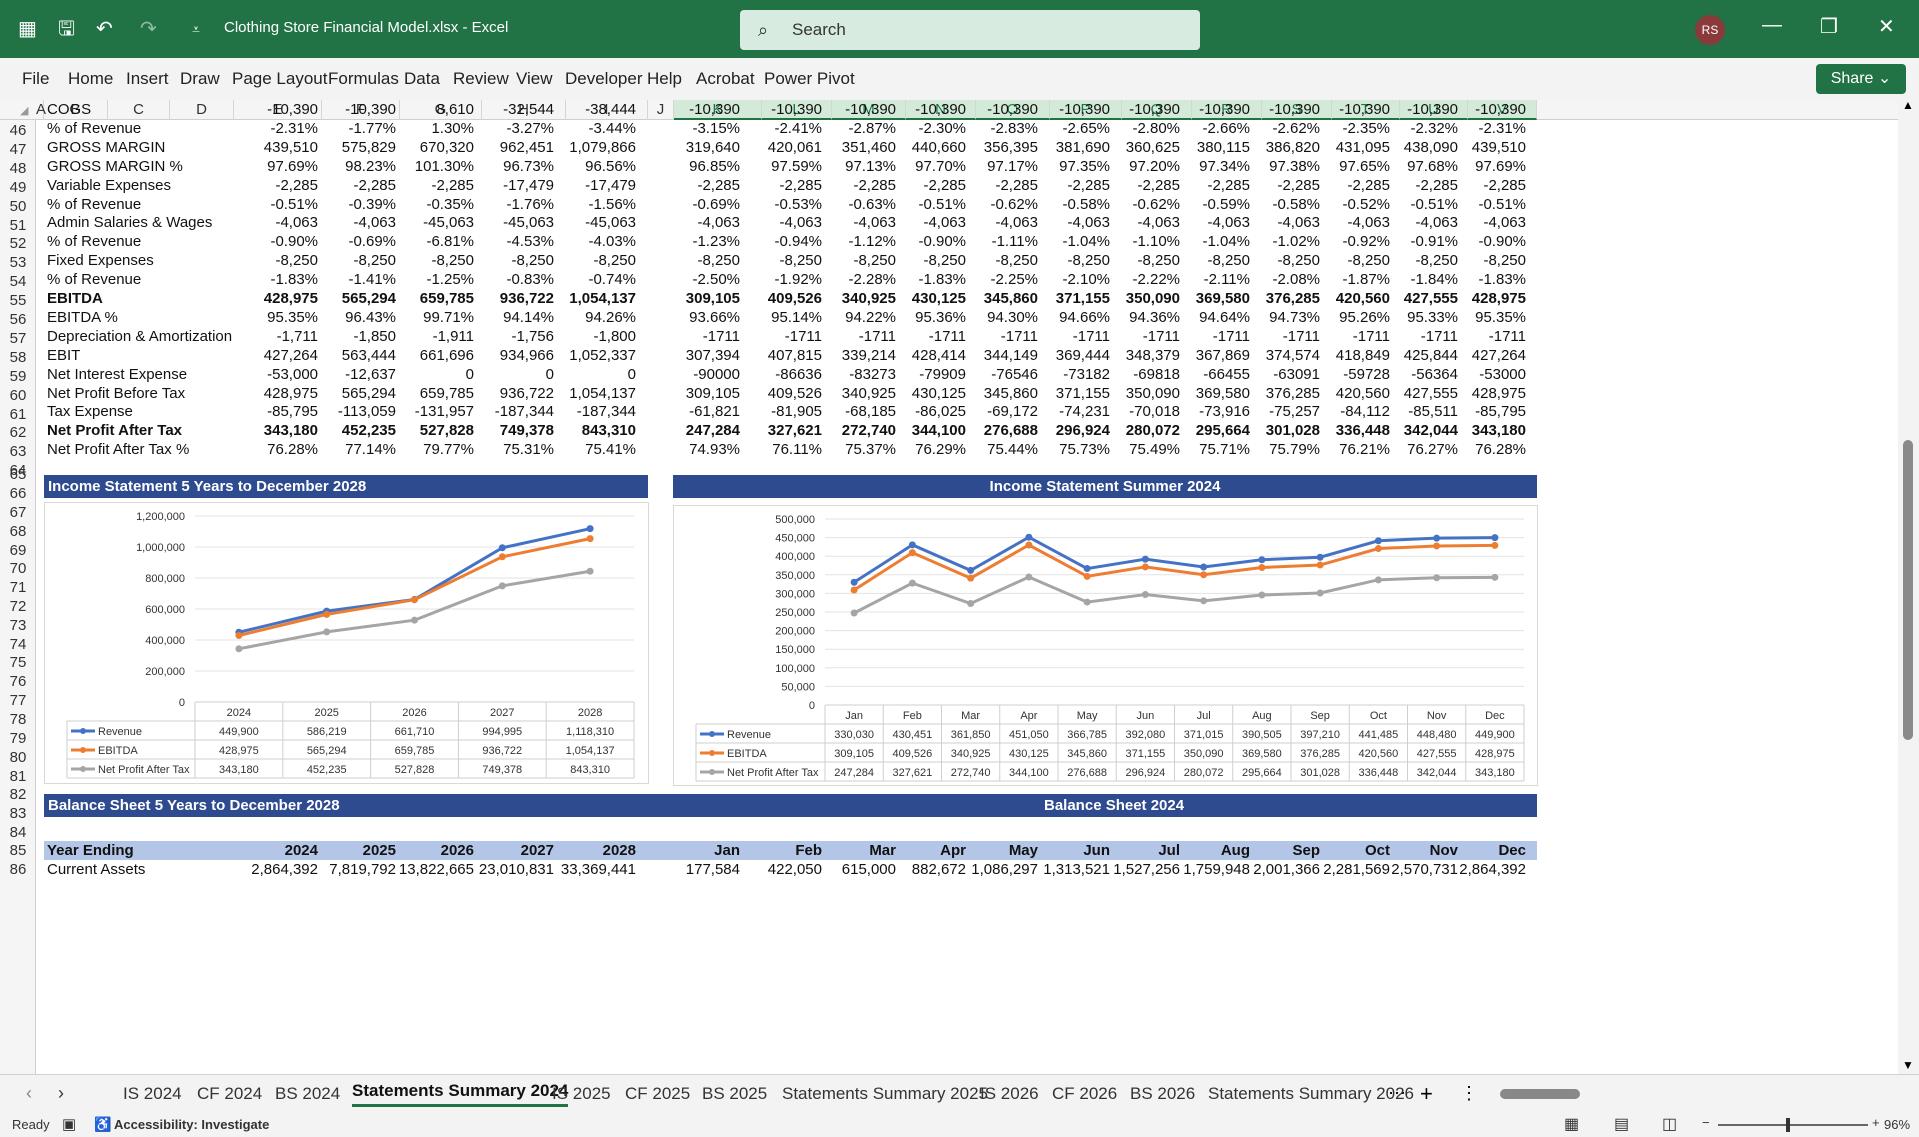 The image size is (1919, 1137). I want to click on menu-formulas: Formulas, so click(363, 78).